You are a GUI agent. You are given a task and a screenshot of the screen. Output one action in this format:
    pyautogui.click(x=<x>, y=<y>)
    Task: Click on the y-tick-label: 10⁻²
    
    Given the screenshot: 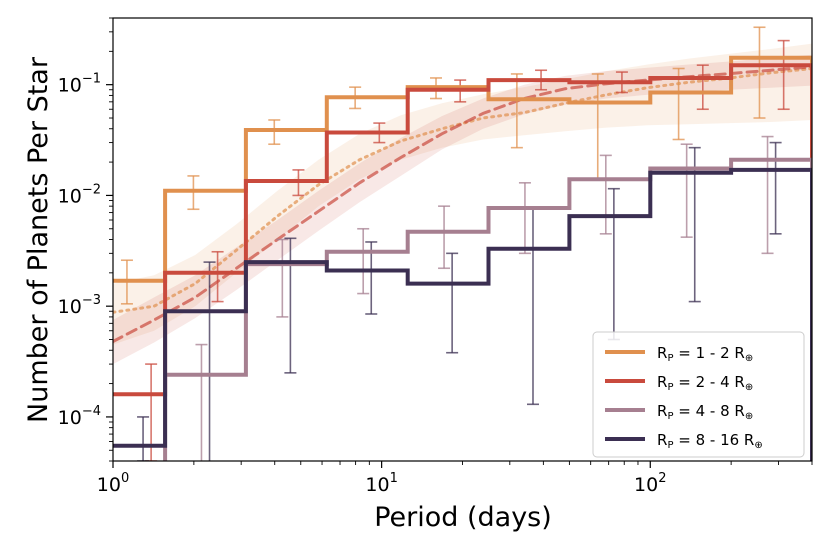 What is the action you would take?
    pyautogui.click(x=79, y=194)
    